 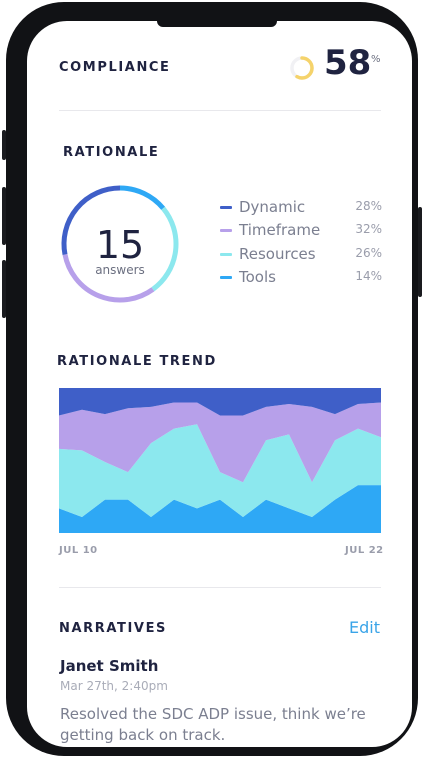 What do you see at coordinates (4, 216) in the screenshot?
I see `volume-up-button` at bounding box center [4, 216].